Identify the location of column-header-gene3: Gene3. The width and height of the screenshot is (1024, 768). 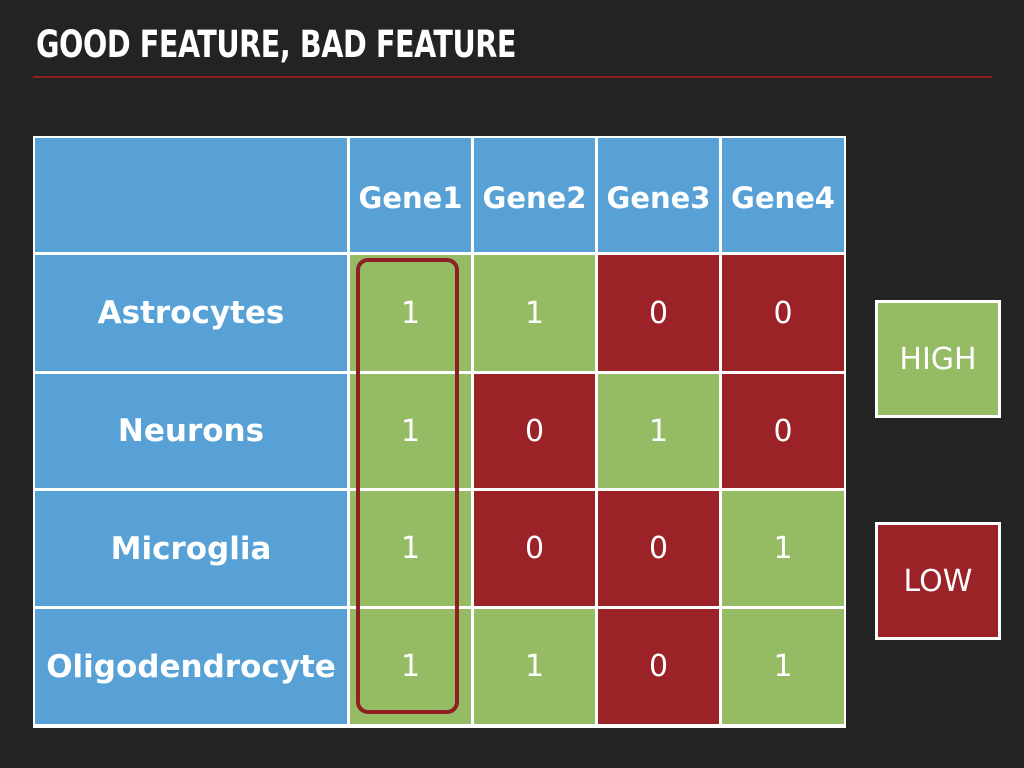
(658, 195).